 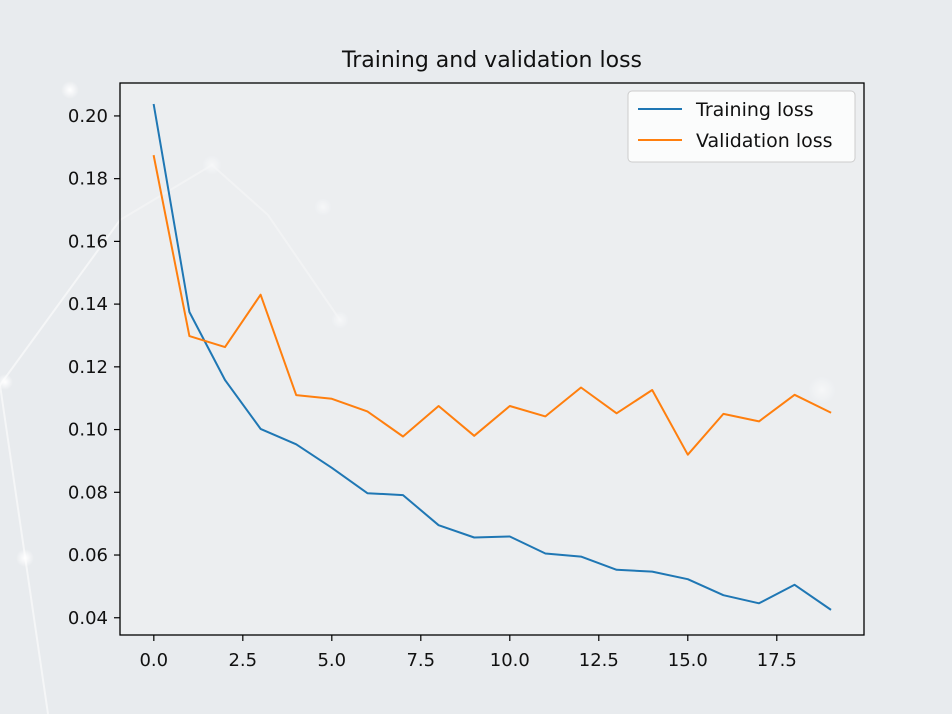 What do you see at coordinates (420, 660) in the screenshot?
I see `x-tick-label: 7.5` at bounding box center [420, 660].